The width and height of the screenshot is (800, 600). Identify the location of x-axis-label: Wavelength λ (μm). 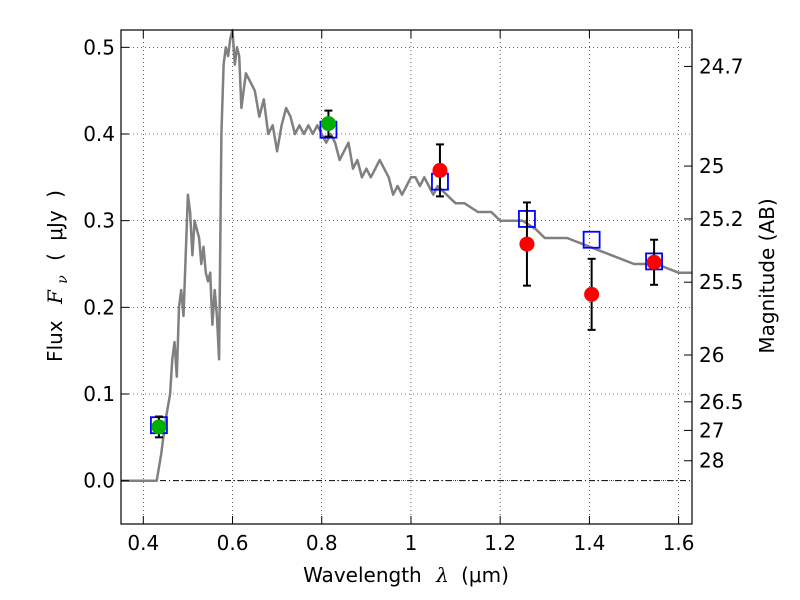
(406, 575).